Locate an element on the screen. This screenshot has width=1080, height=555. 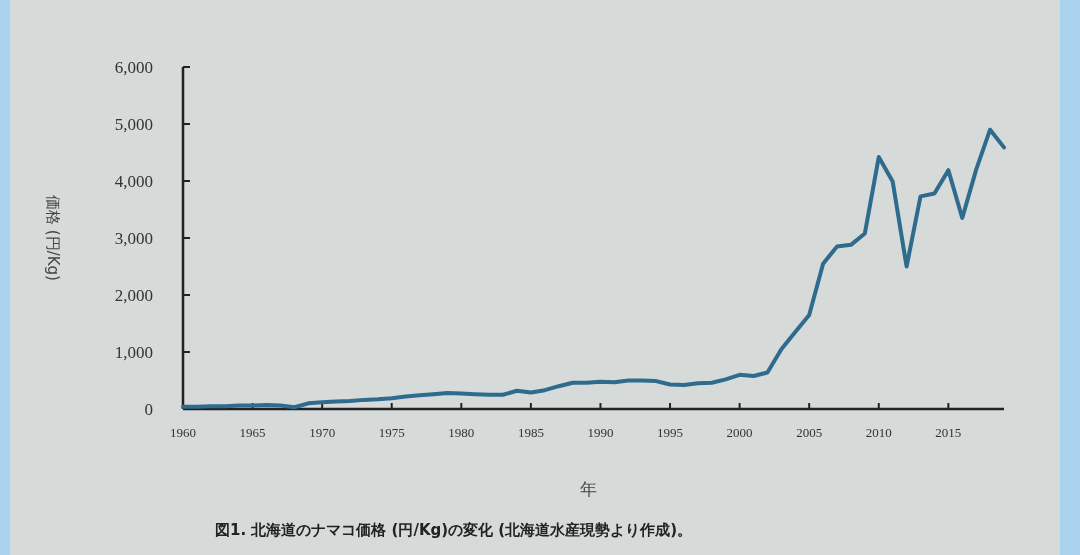
x-tick-label: 1970 is located at coordinates (322, 432).